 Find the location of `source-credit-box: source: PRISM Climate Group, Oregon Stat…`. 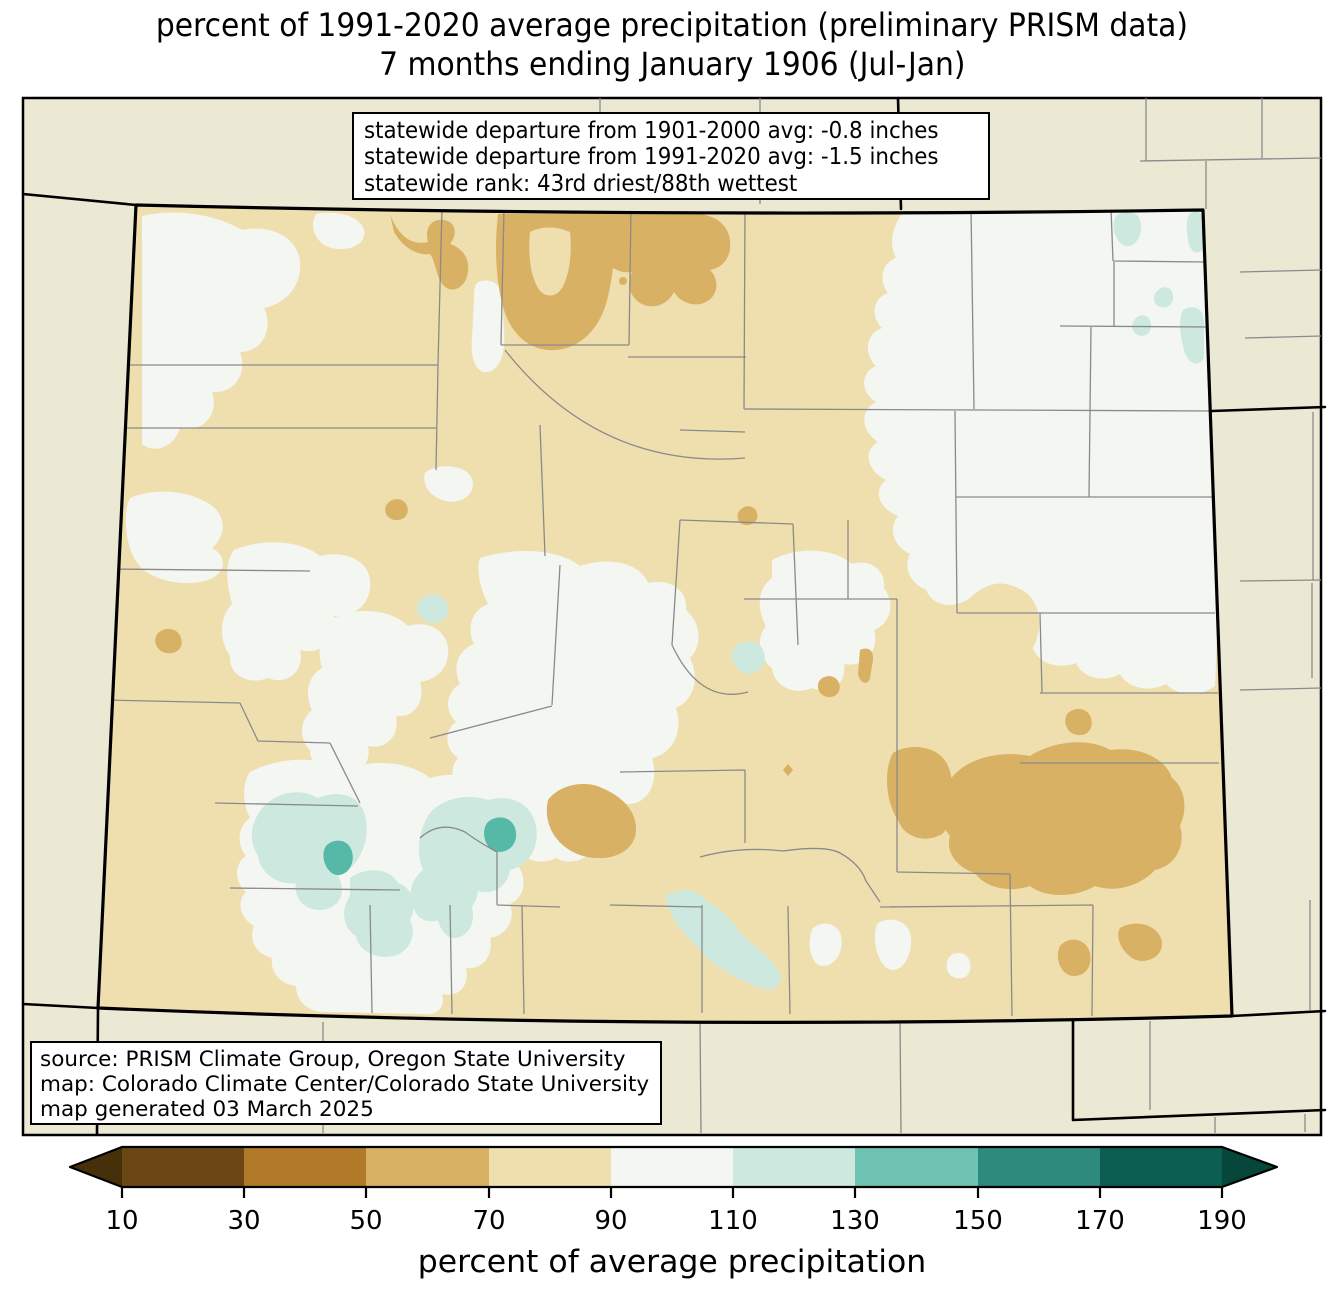

source-credit-box: source: PRISM Climate Group, Oregon Stat… is located at coordinates (346, 1083).